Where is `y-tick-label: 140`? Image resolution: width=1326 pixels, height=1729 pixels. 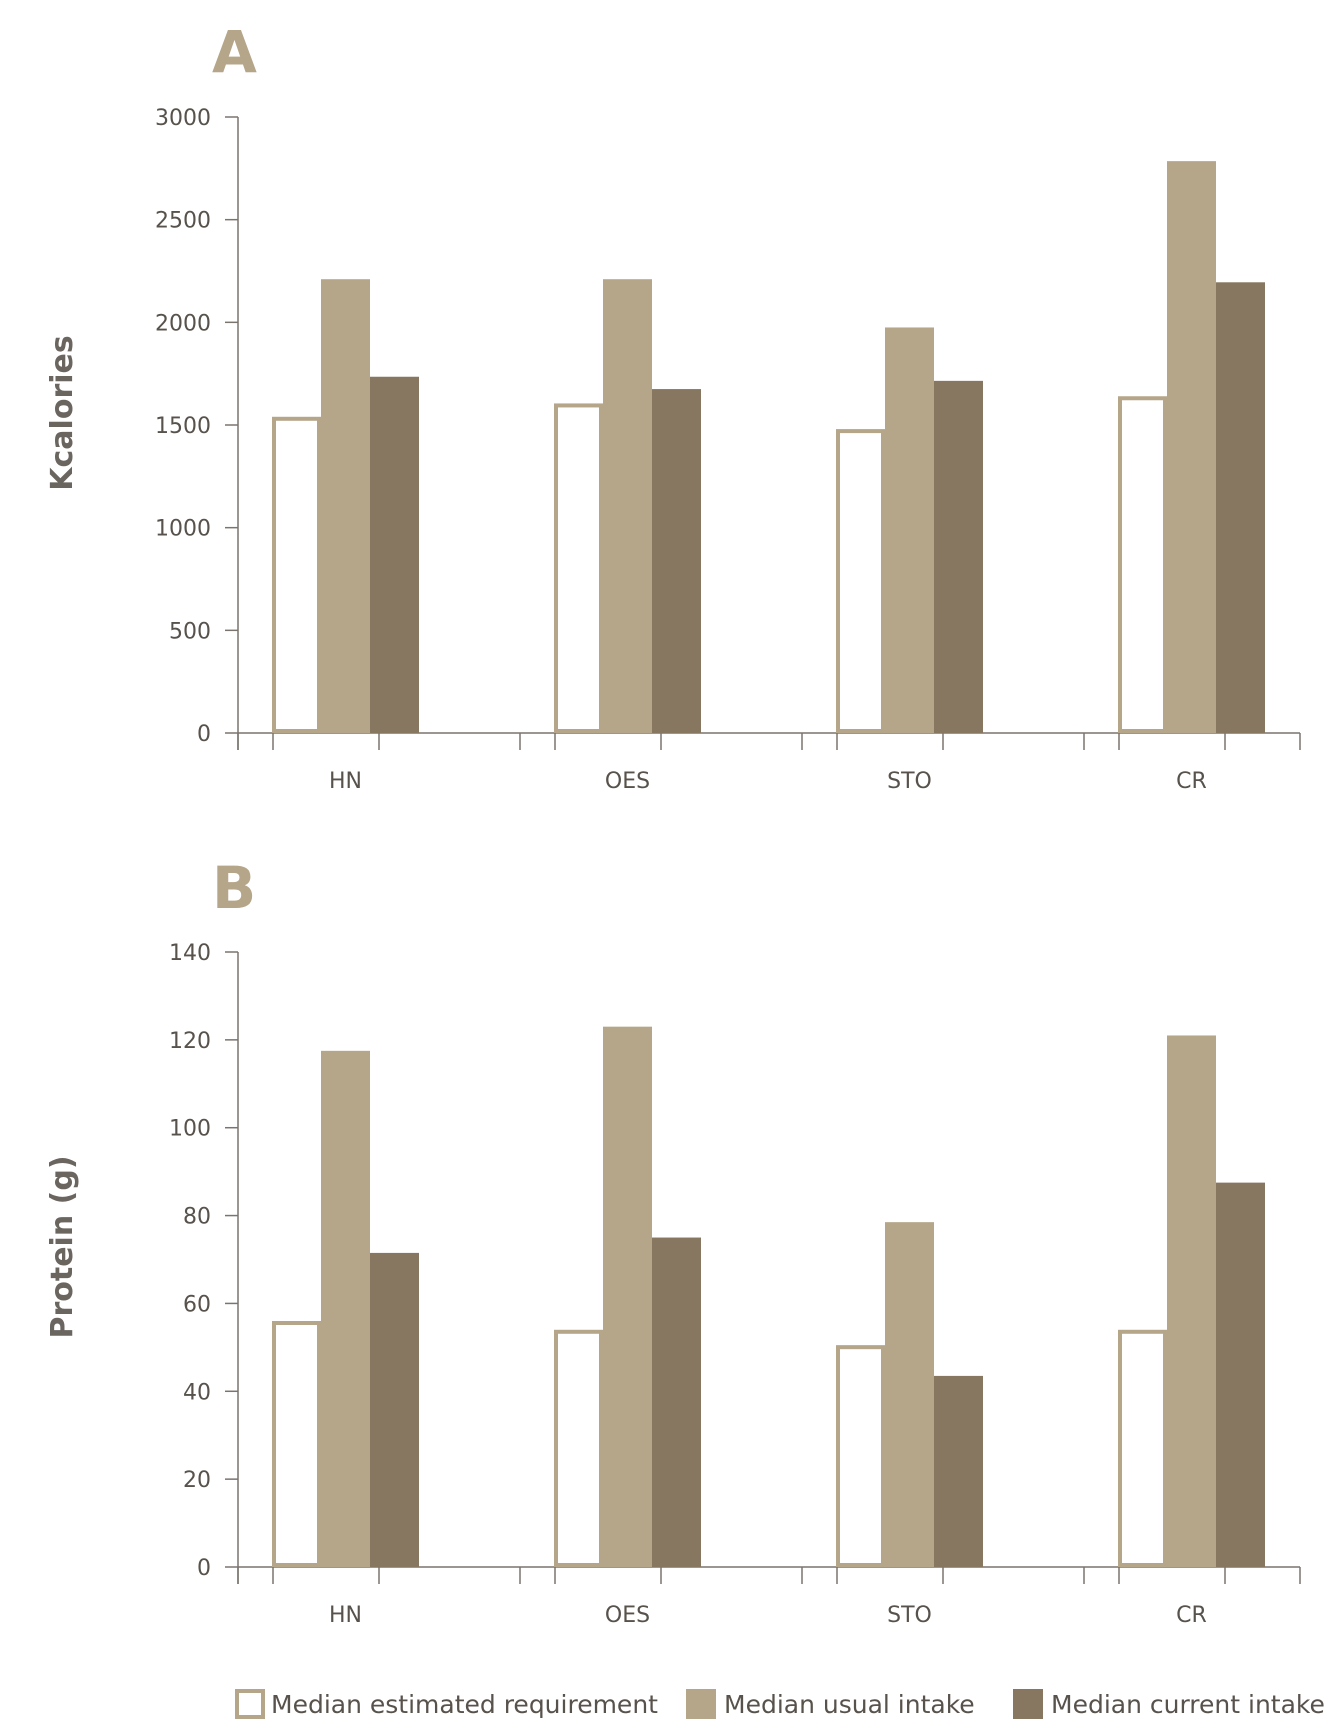 y-tick-label: 140 is located at coordinates (190, 953).